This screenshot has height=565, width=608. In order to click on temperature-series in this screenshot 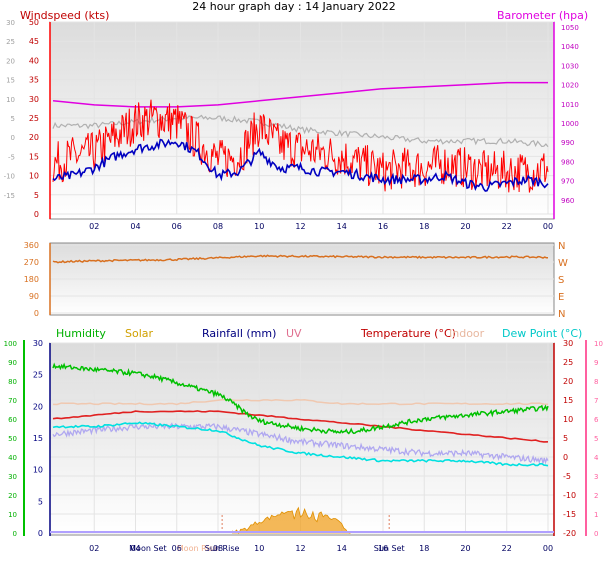, I will do `click(300, 426)`.